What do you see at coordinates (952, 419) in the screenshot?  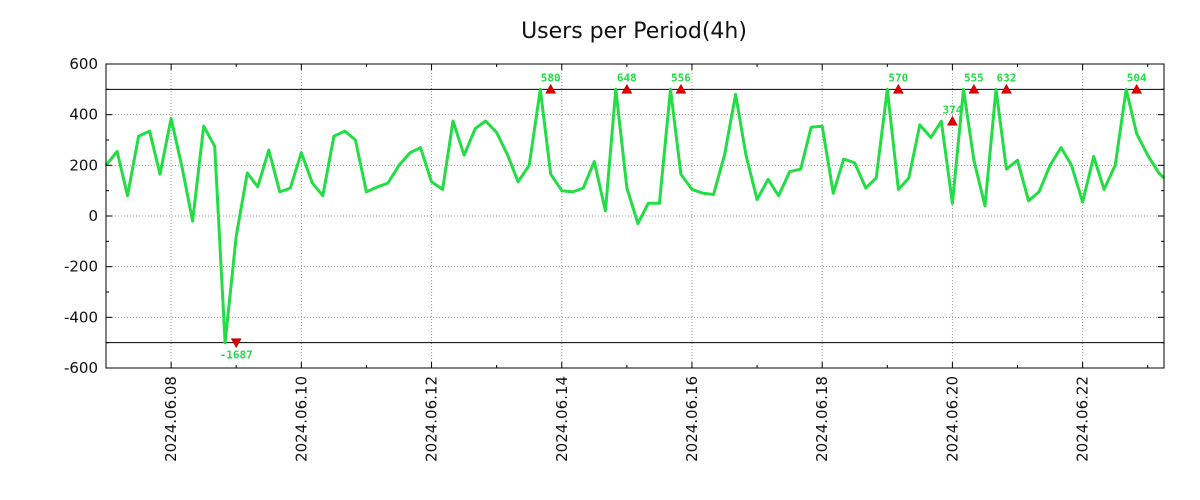 I see `x-tick-label: 2024.06.20` at bounding box center [952, 419].